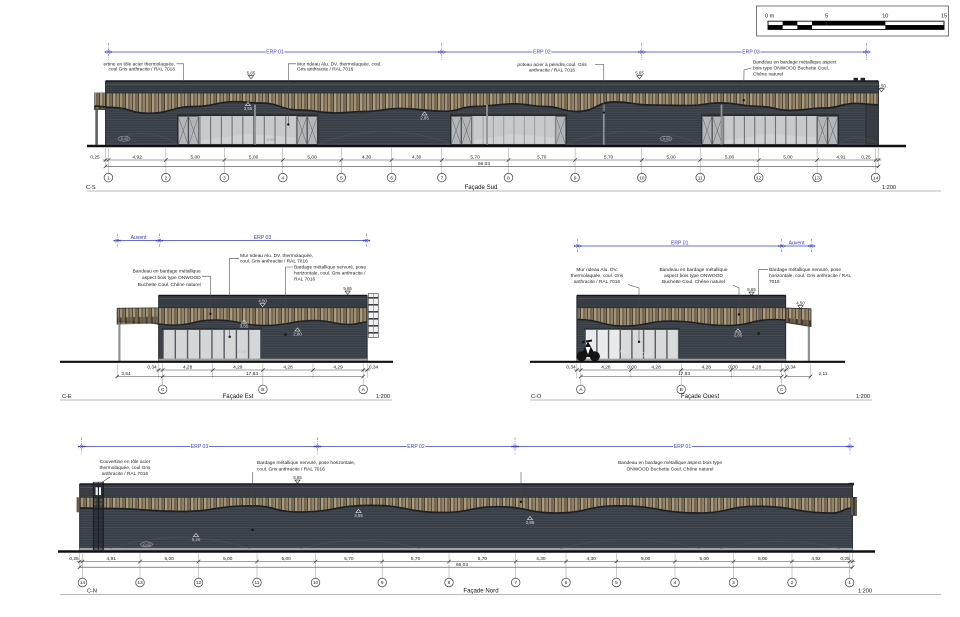 This screenshot has width=960, height=617. What do you see at coordinates (462, 565) in the screenshot?
I see `svg-text: 66,03` at bounding box center [462, 565].